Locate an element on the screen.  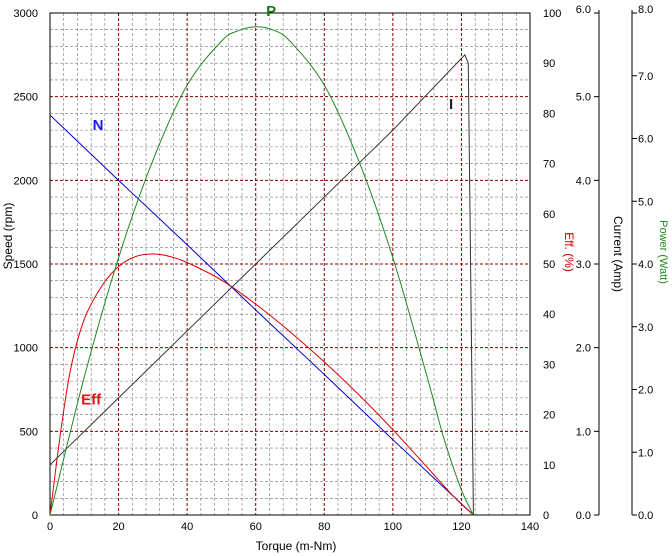
current-axis-label: Current (Amp) is located at coordinates (618, 254).